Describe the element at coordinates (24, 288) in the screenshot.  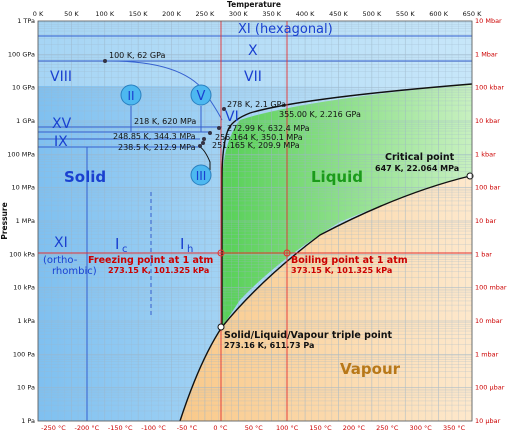
I see `left-tick-label: 10 kPa` at that location.